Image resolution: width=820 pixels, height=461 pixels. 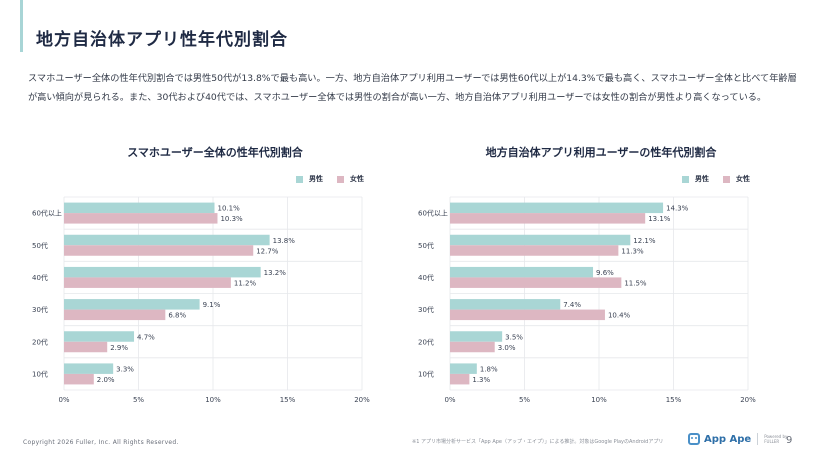 I want to click on chart-title: 地方自治体アプリ利用ユーザーの性年代別割合, so click(x=601, y=152).